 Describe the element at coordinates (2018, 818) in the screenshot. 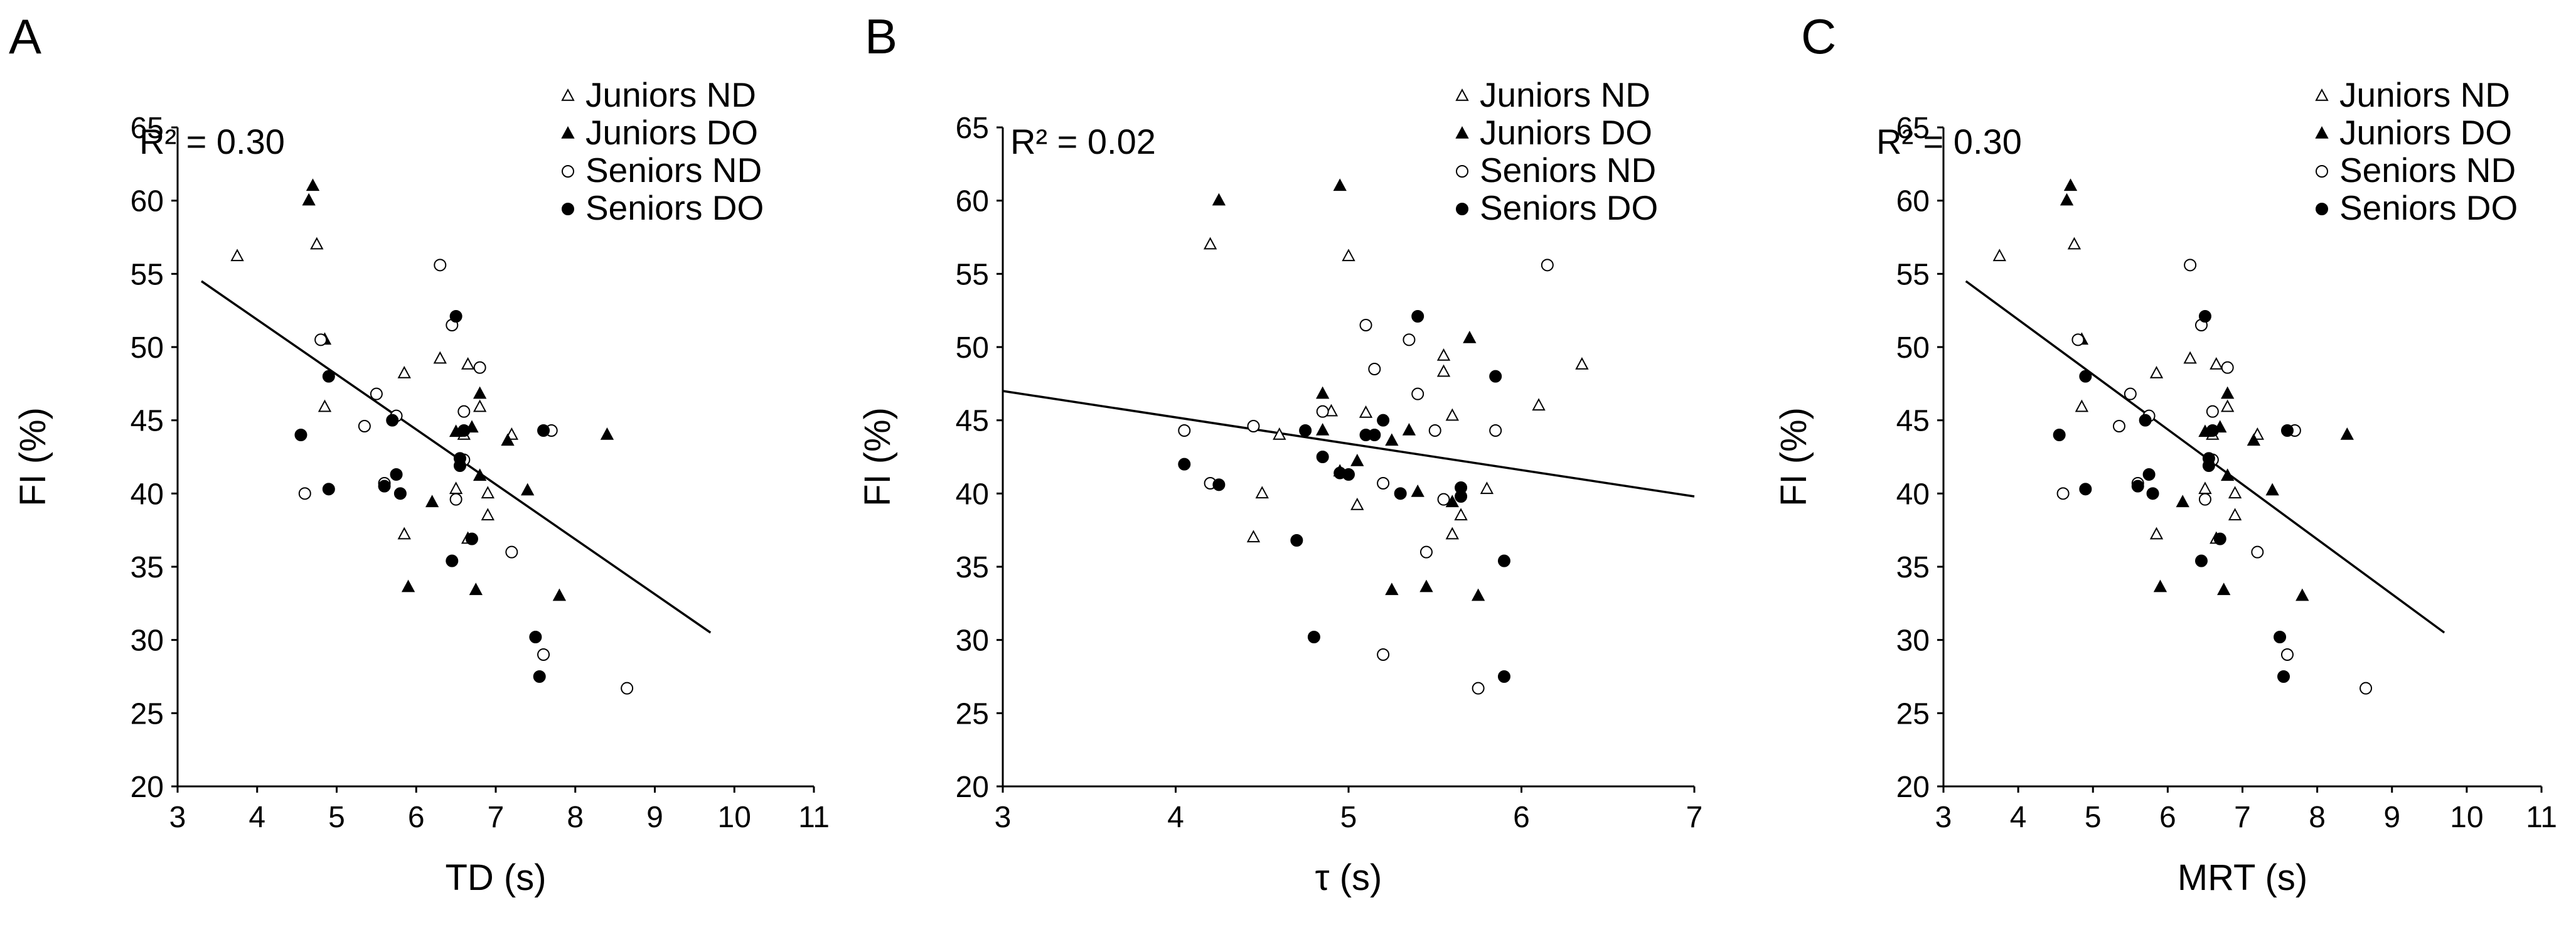

I see `x-tick-label: 4` at that location.